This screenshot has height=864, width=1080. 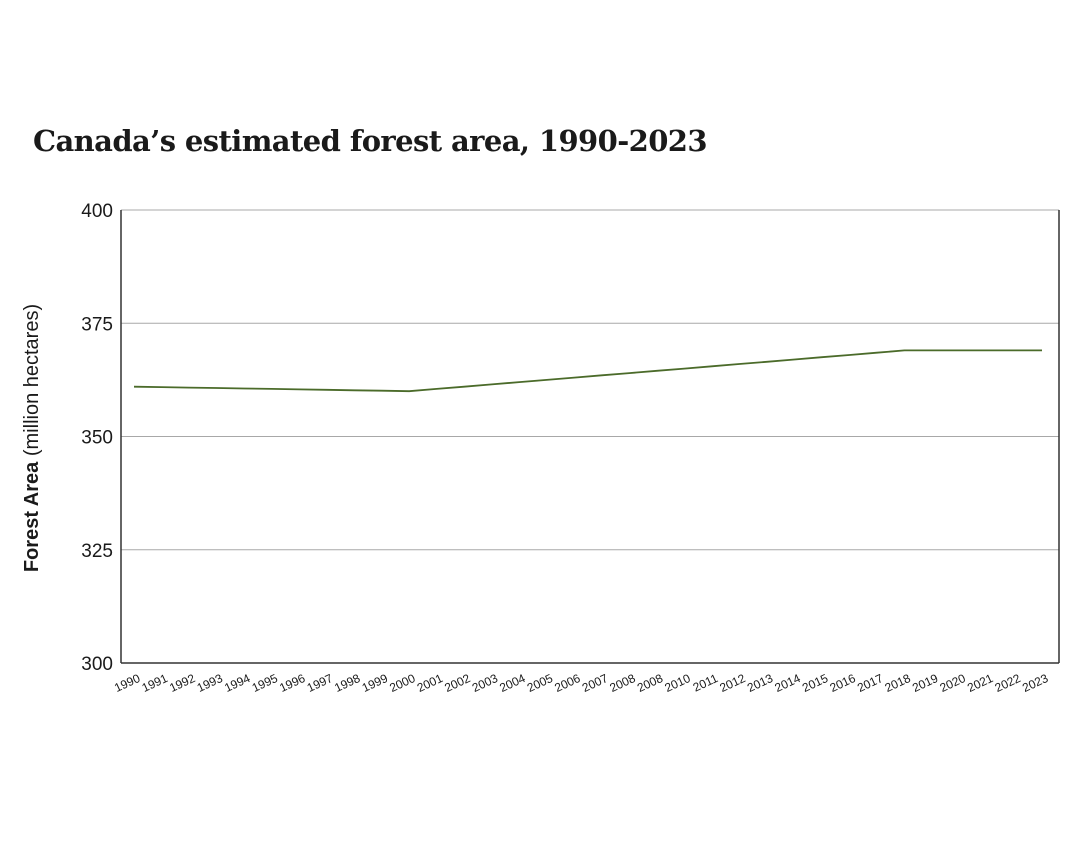 I want to click on x-tick-label: 1997, so click(x=320, y=683).